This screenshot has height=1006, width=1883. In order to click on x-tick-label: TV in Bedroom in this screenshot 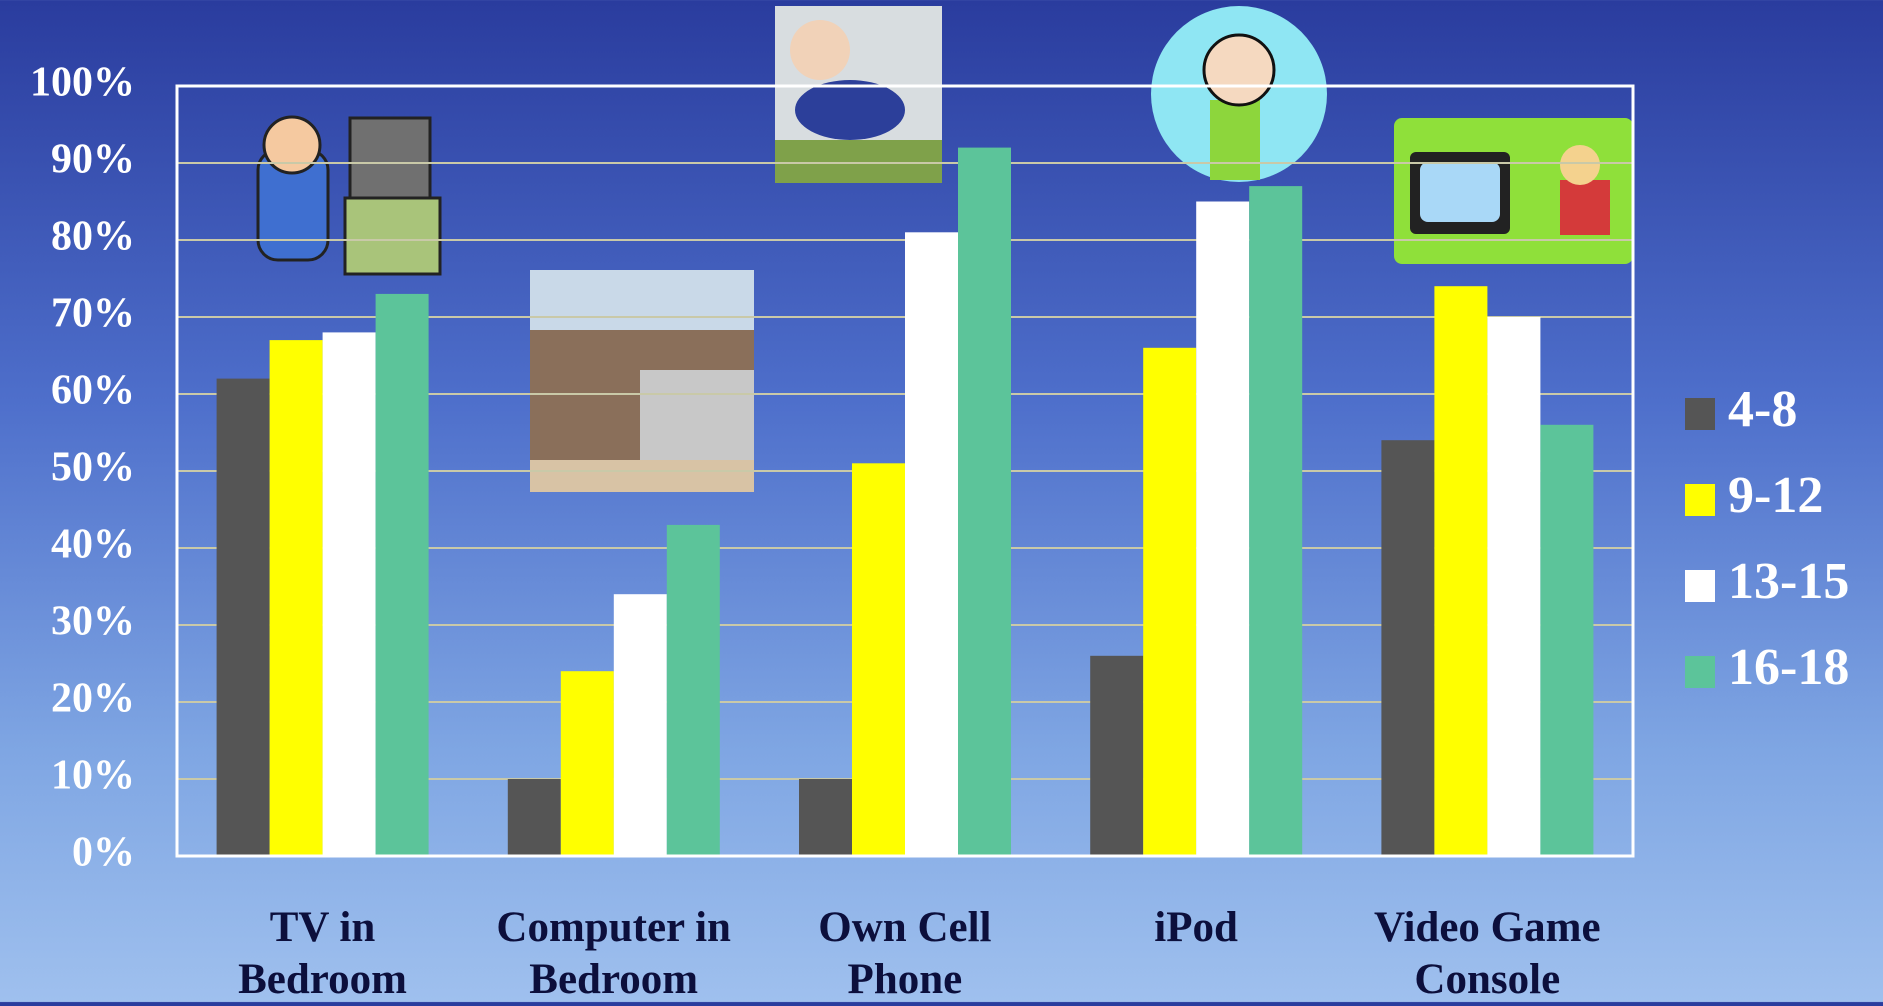, I will do `click(322, 953)`.